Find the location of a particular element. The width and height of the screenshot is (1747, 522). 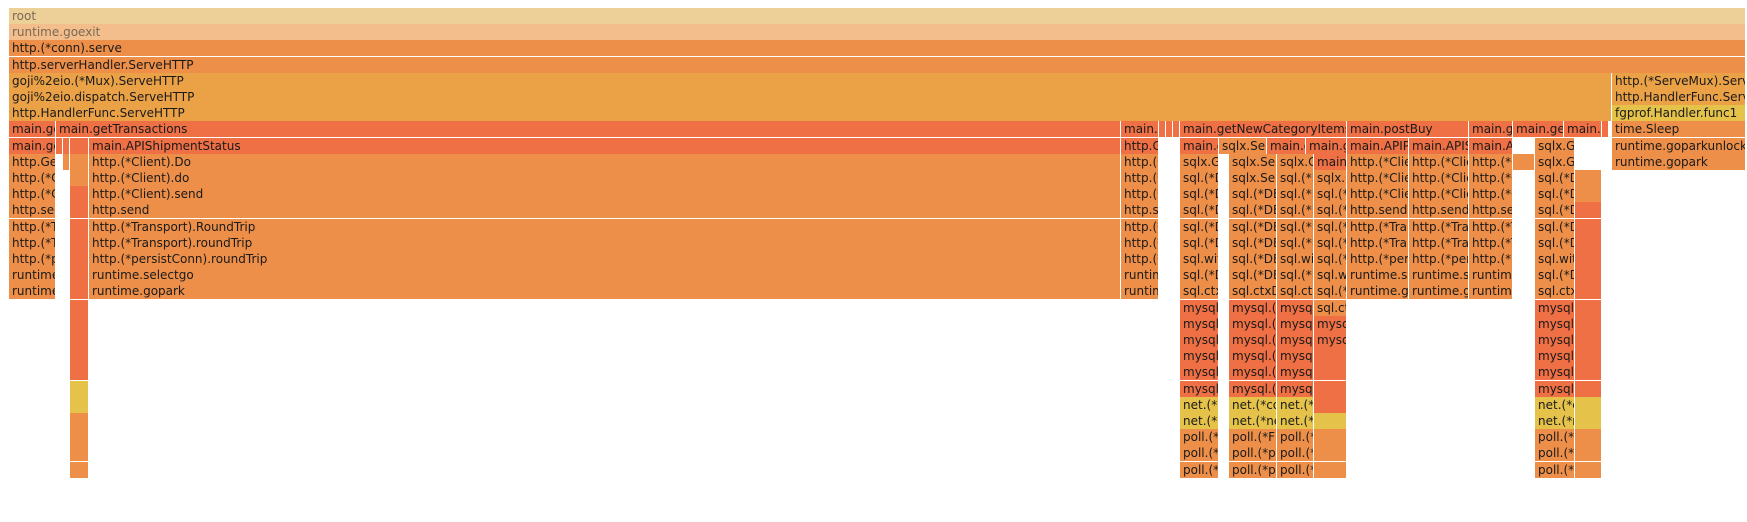

flame-frame-d25-d: net.(*netFD).Read is located at coordinates (1253, 421).